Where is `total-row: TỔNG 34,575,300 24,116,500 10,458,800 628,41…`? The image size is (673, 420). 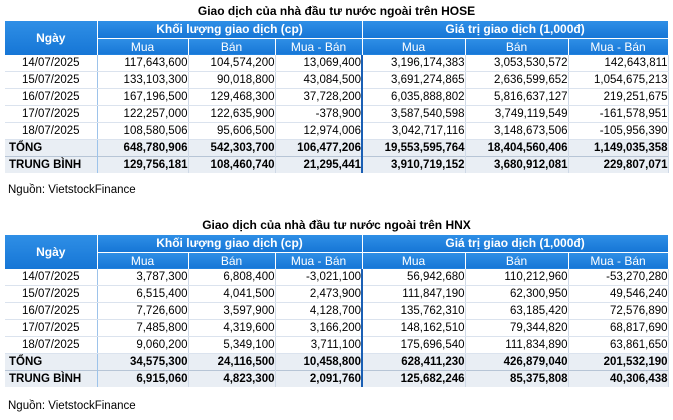 total-row: TỔNG 34,575,300 24,116,500 10,458,800 628,41… is located at coordinates (337, 362).